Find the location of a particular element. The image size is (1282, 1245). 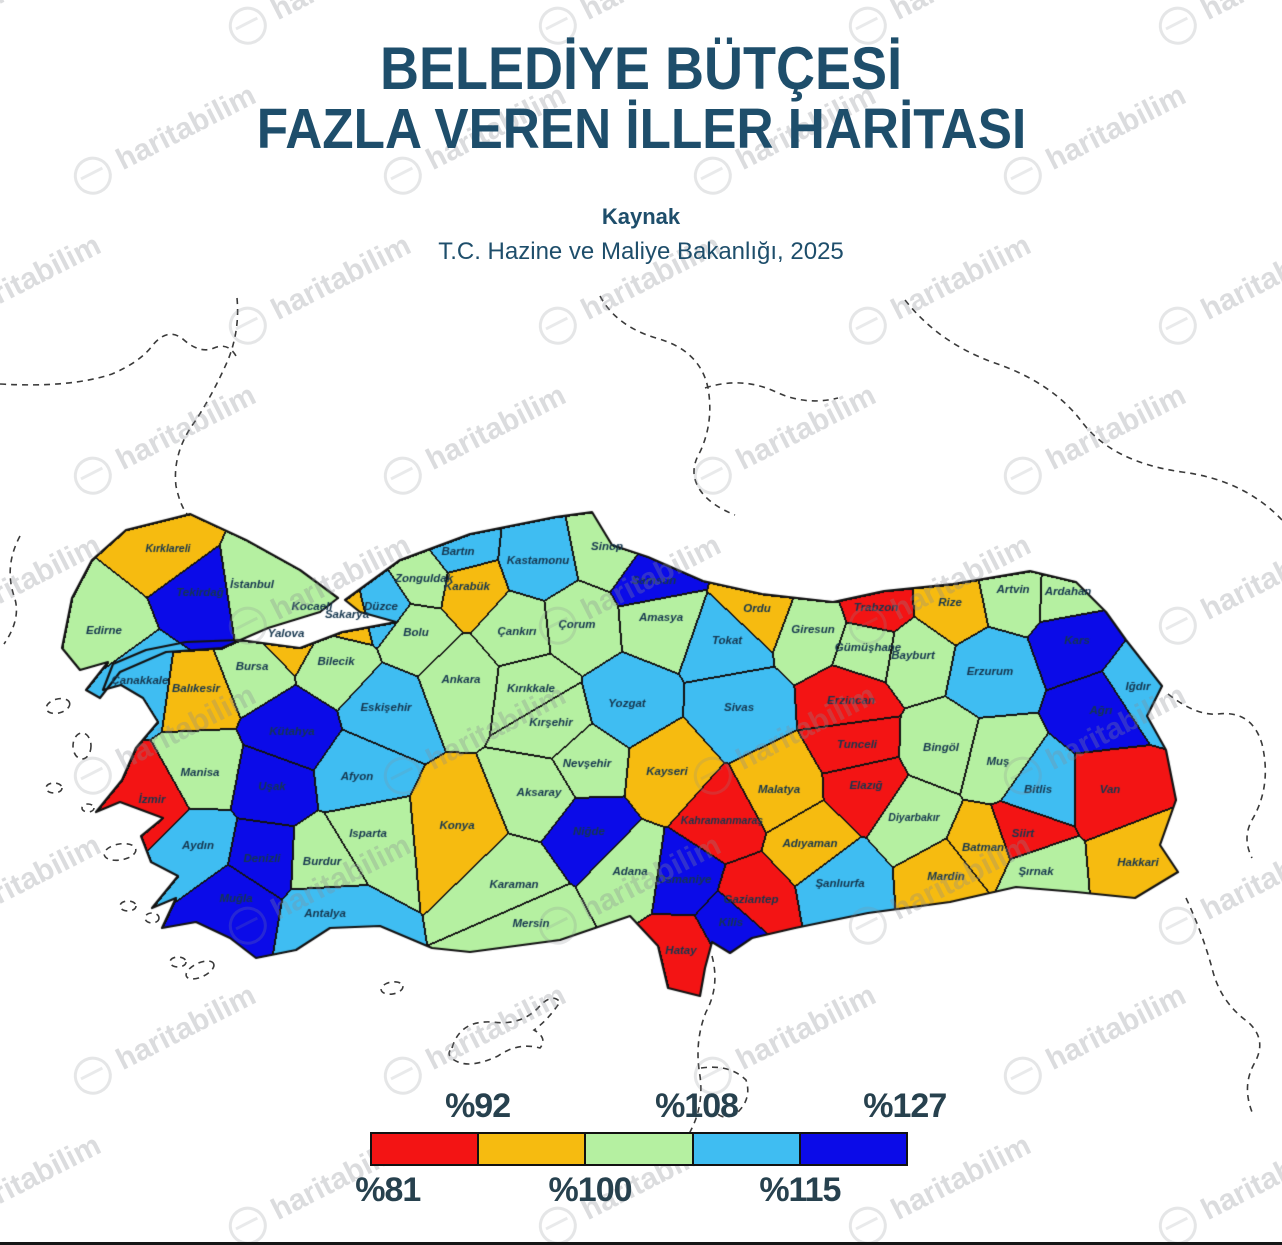

legend-swatch-darkblue is located at coordinates (853, 1149).